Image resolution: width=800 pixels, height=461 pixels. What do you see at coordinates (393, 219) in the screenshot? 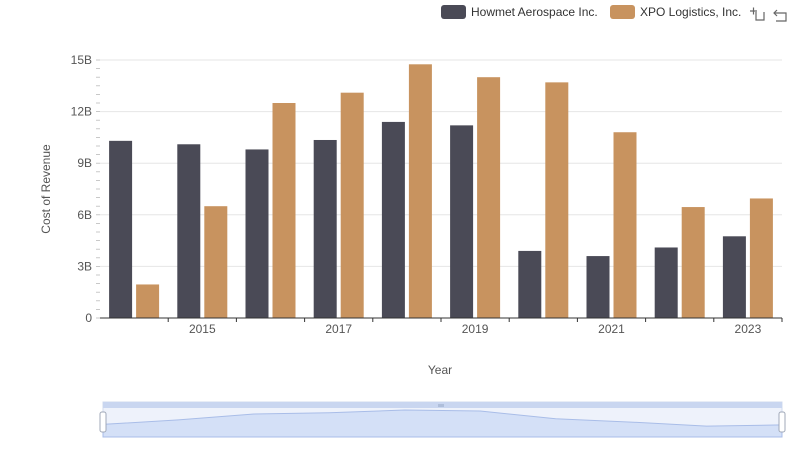
I see `bar-howmet-2018` at bounding box center [393, 219].